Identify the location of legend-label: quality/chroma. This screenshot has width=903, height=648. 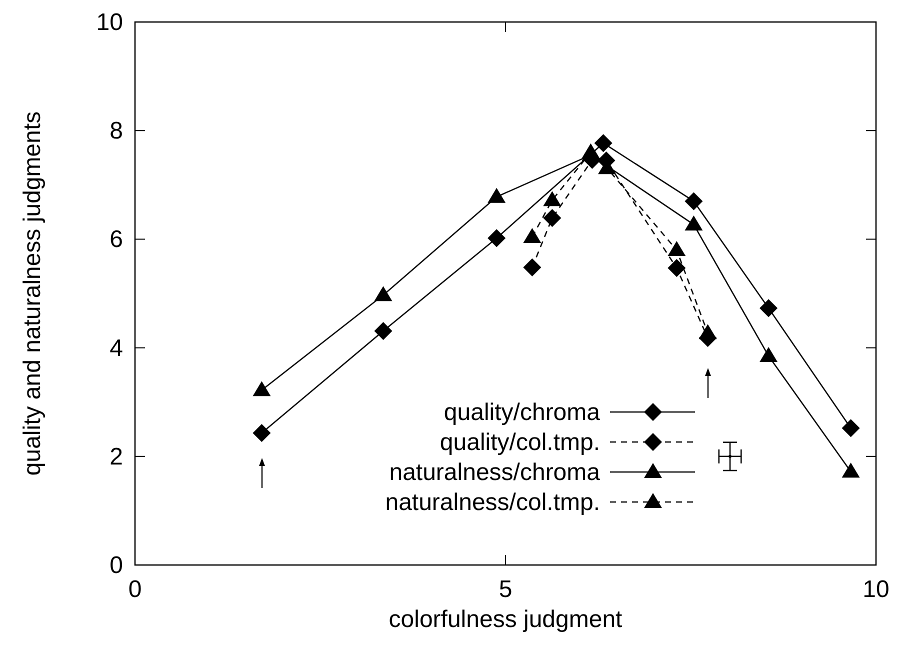
(522, 412).